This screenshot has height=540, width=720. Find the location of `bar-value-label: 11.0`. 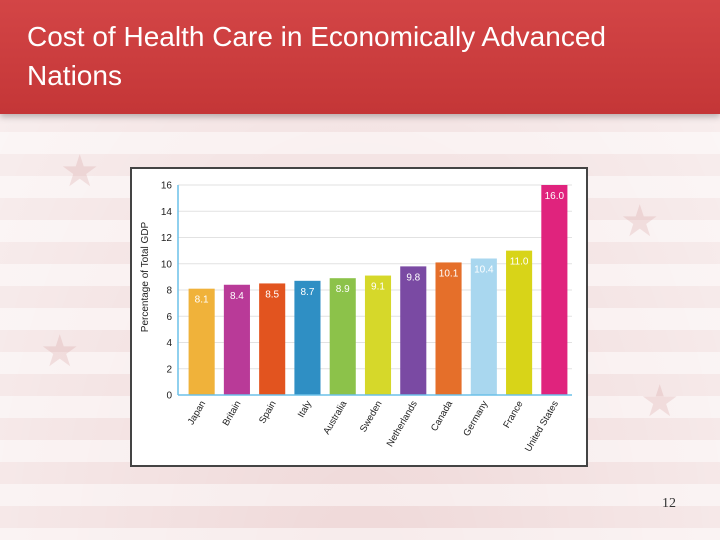

bar-value-label: 11.0 is located at coordinates (519, 262).